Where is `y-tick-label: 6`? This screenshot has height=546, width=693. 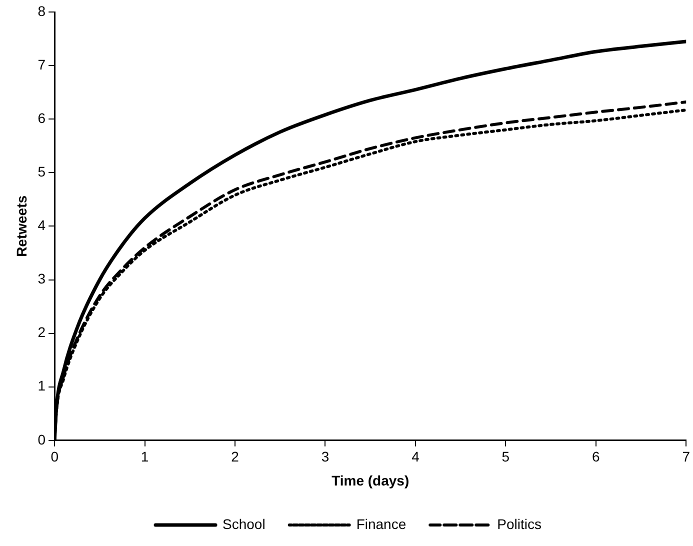
y-tick-label: 6 is located at coordinates (42, 118).